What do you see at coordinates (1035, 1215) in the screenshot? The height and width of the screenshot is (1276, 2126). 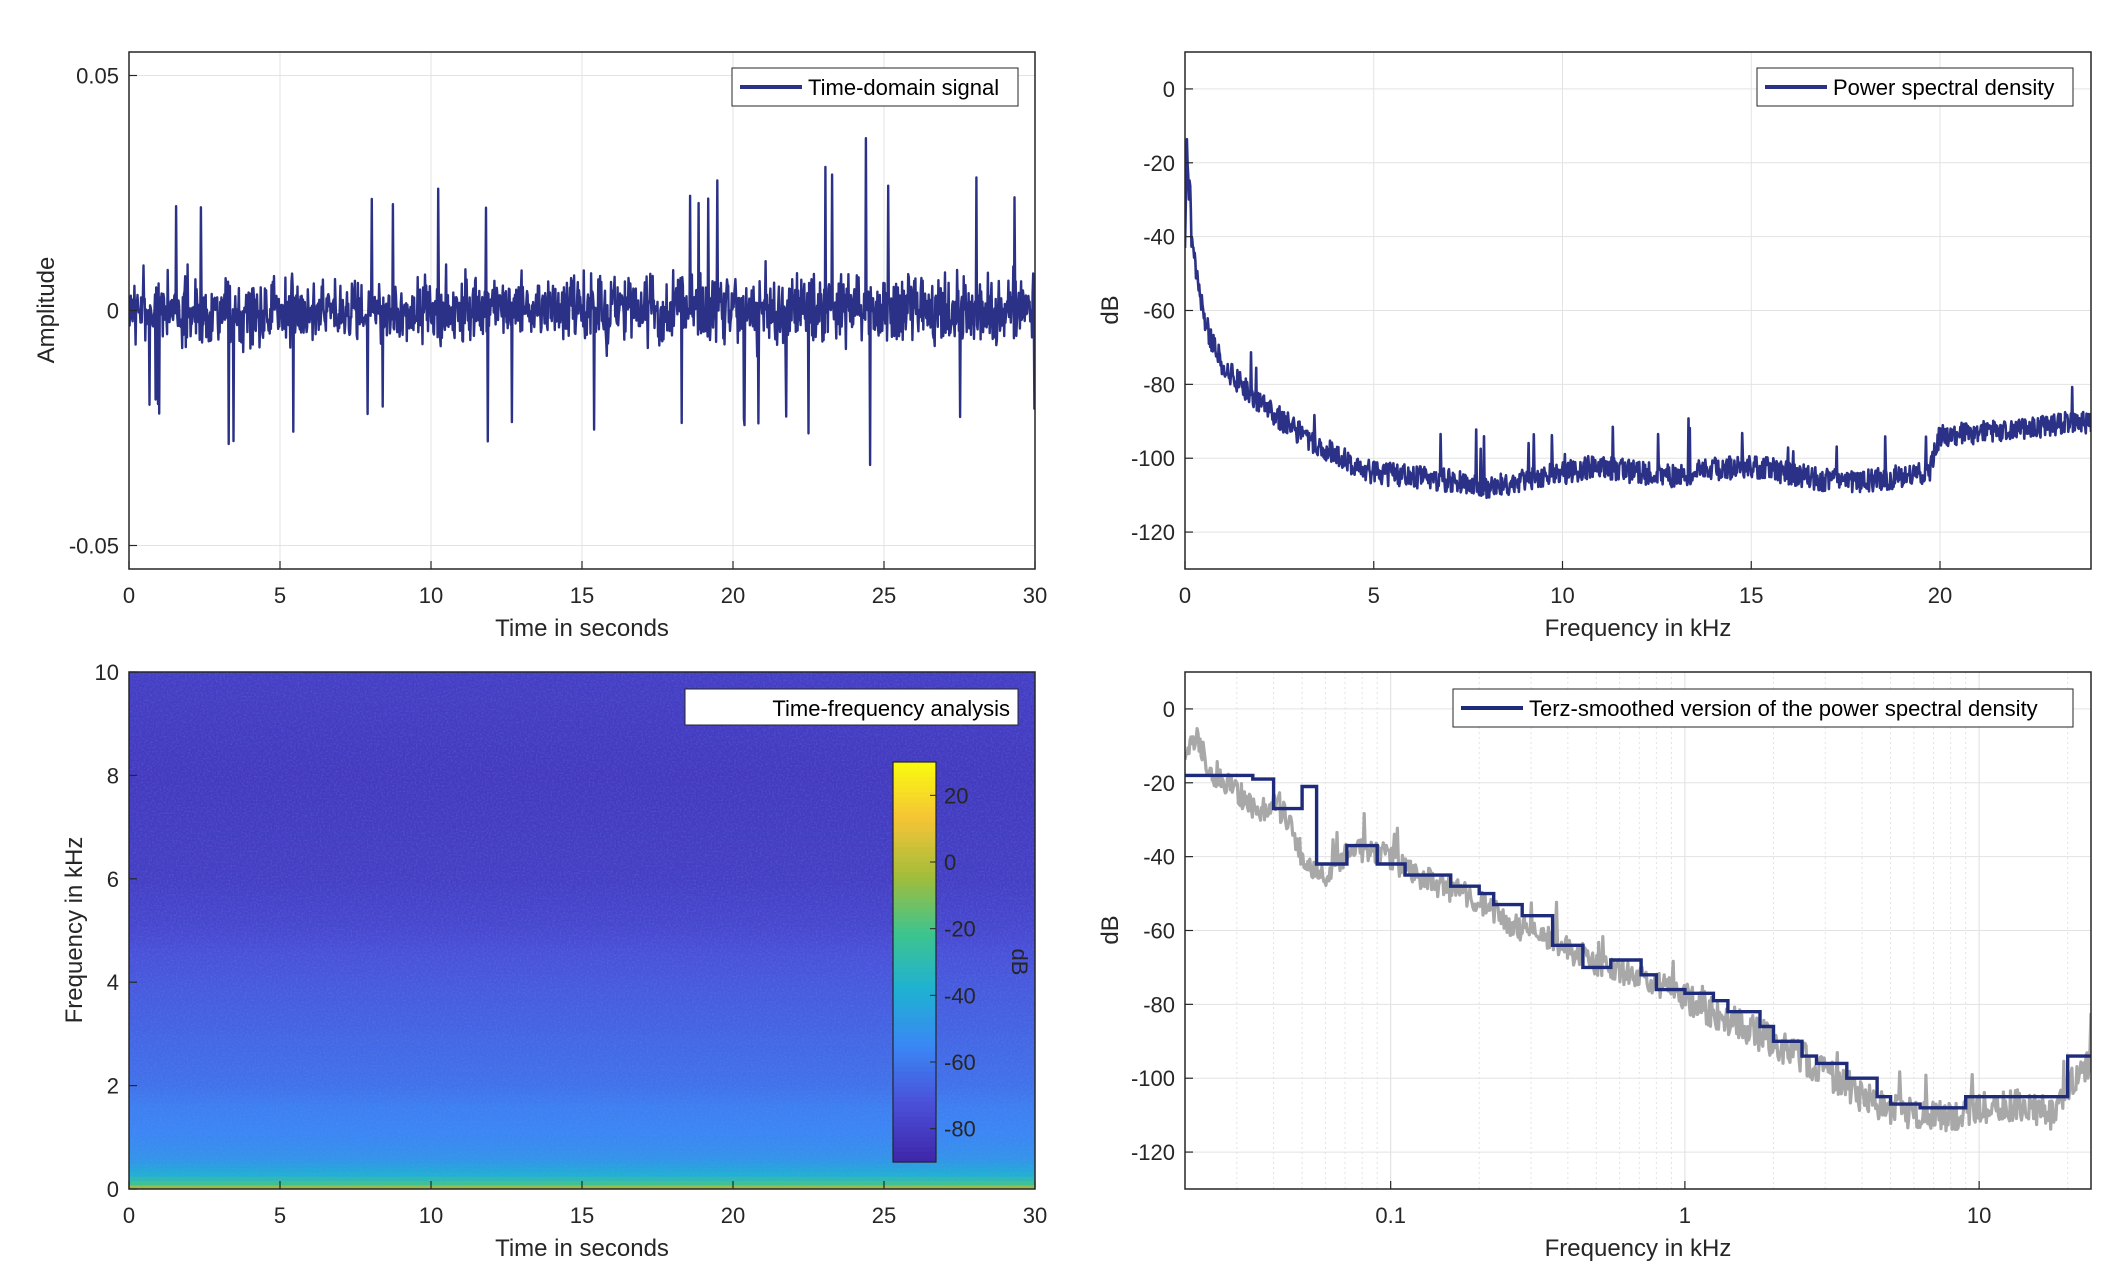 I see `tick-label-x-spectrogram: 30` at bounding box center [1035, 1215].